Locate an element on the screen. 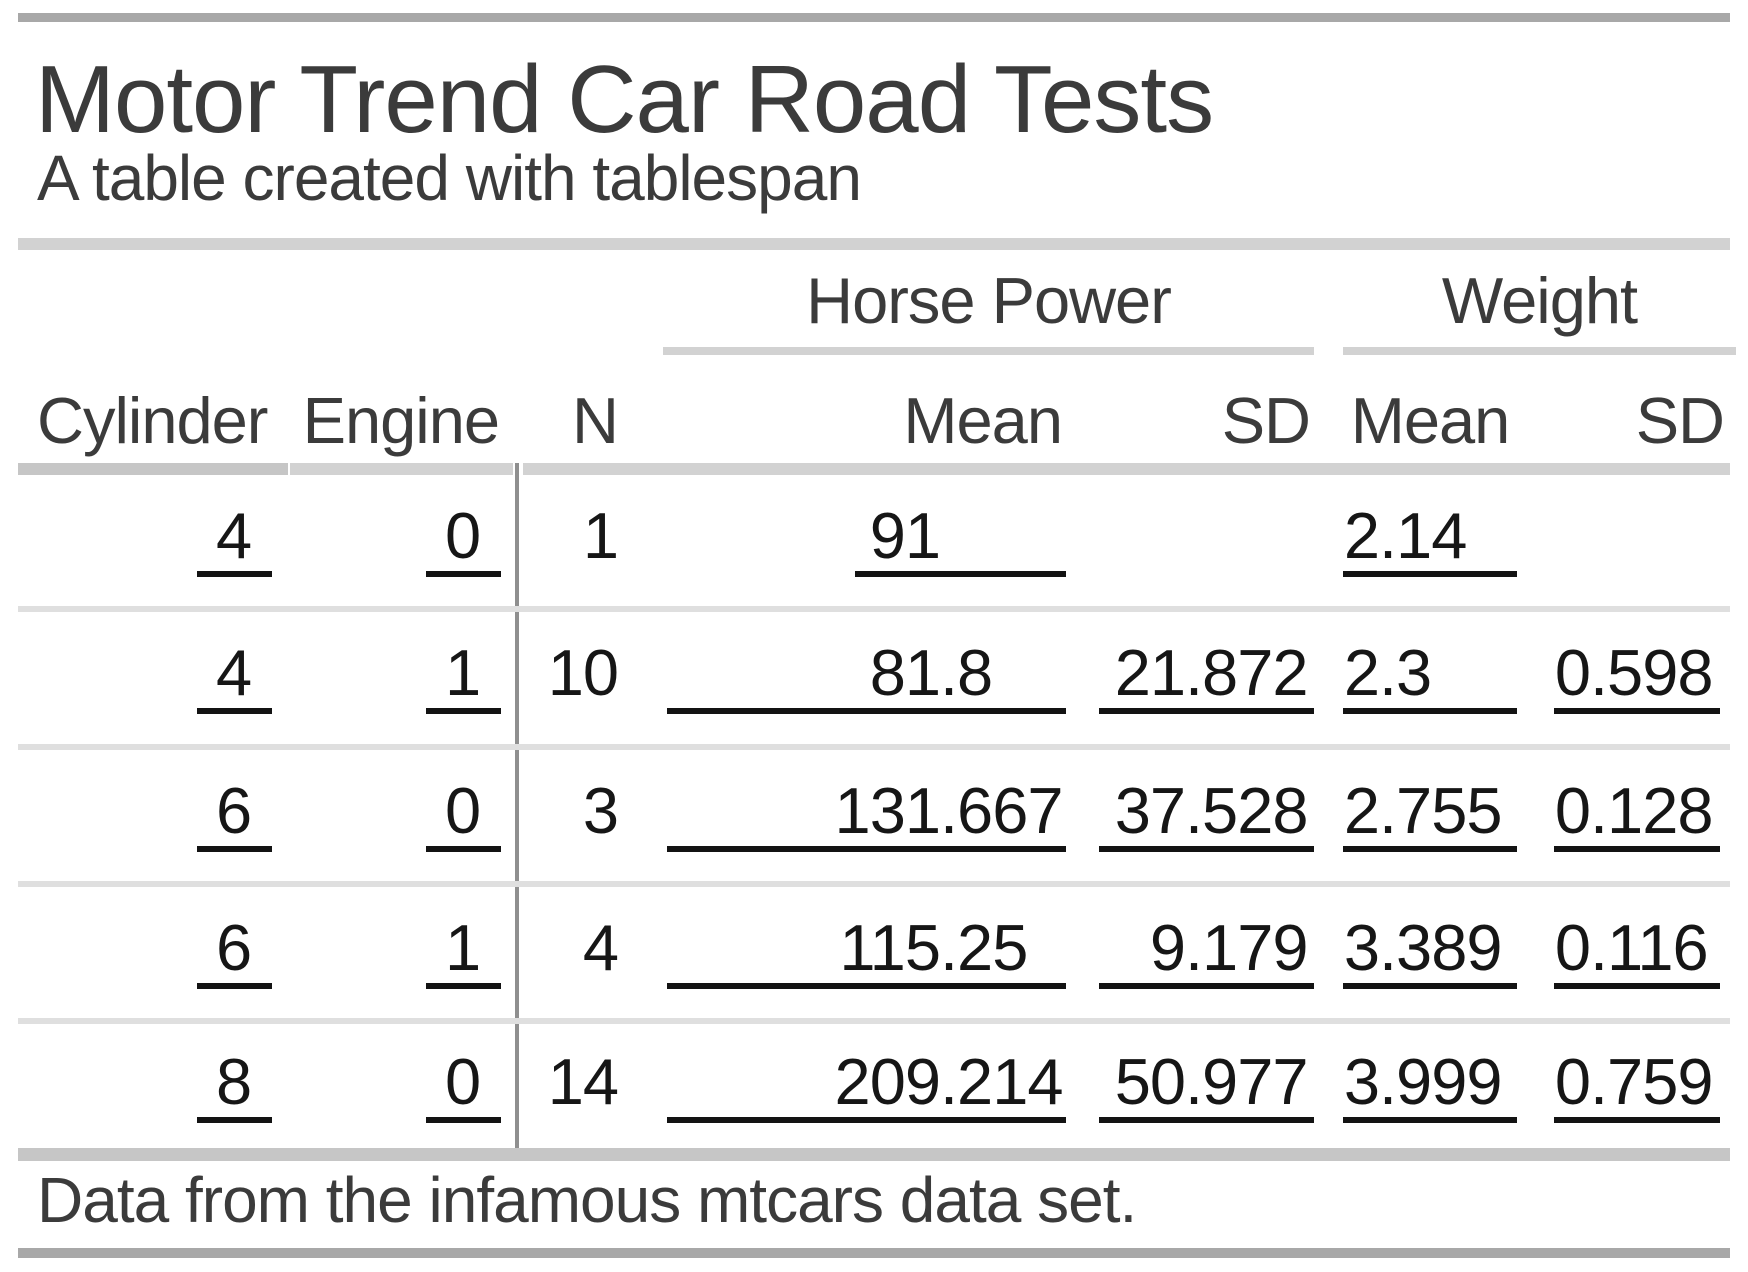 This screenshot has width=1748, height=1272. cell-fraction-part: .25 is located at coordinates (984, 947).